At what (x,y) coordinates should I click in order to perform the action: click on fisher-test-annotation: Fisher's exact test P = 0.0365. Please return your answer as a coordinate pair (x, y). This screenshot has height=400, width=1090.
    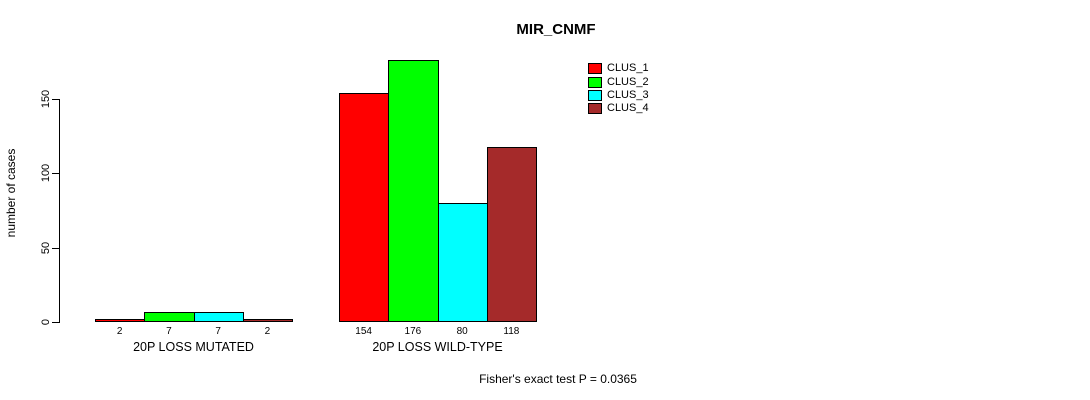
    Looking at the image, I should click on (558, 379).